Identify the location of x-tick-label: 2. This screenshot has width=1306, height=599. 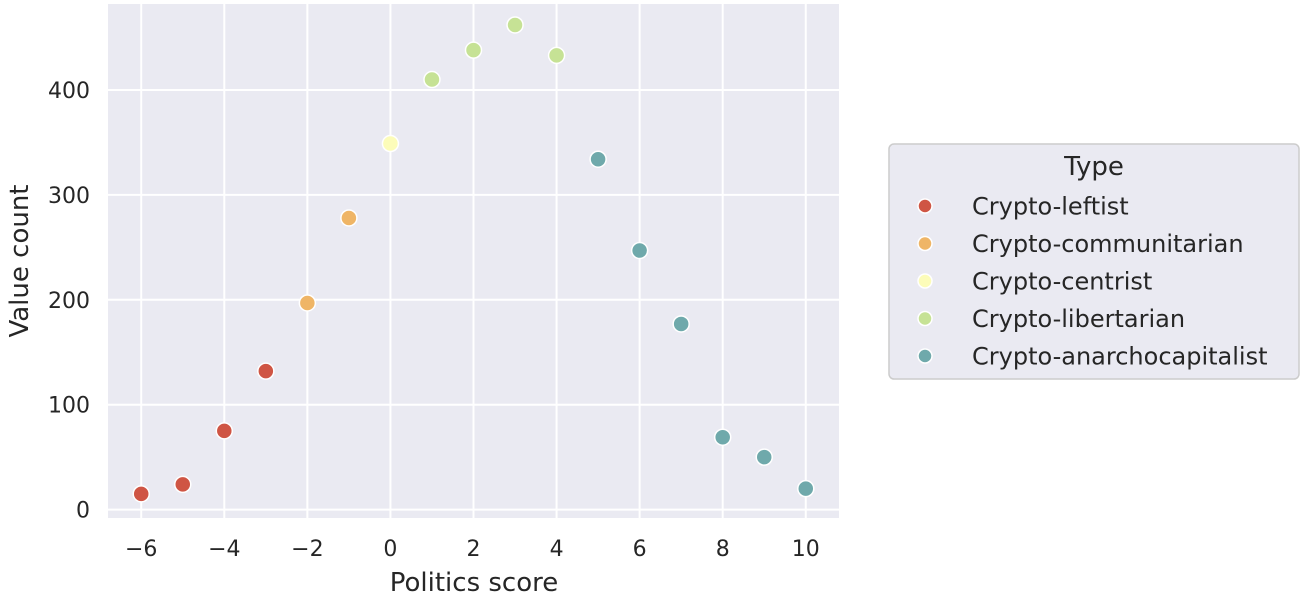
(474, 549).